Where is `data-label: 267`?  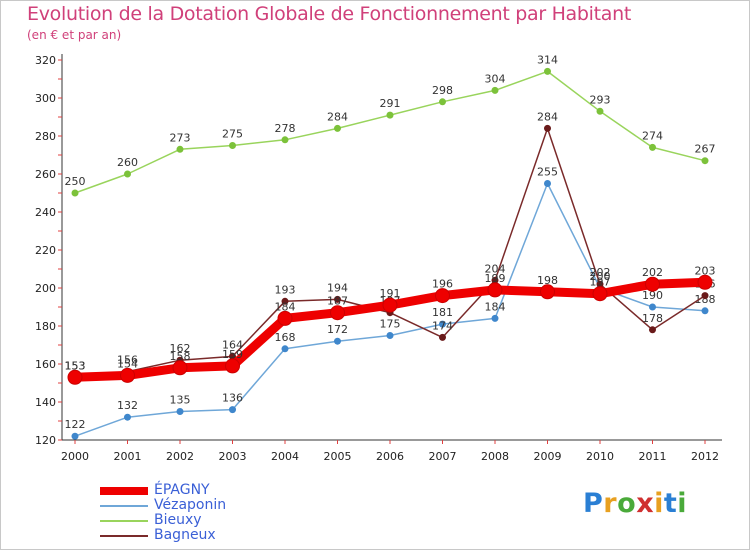
data-label: 267 is located at coordinates (705, 149).